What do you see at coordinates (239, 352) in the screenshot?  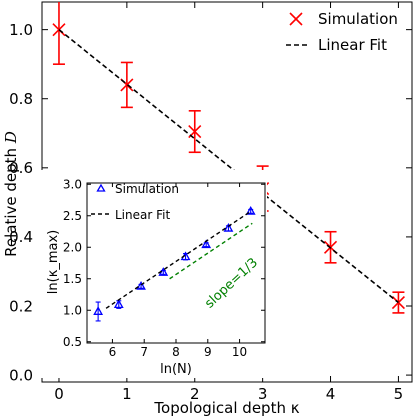 I see `inset-x-tick-label: 10` at bounding box center [239, 352].